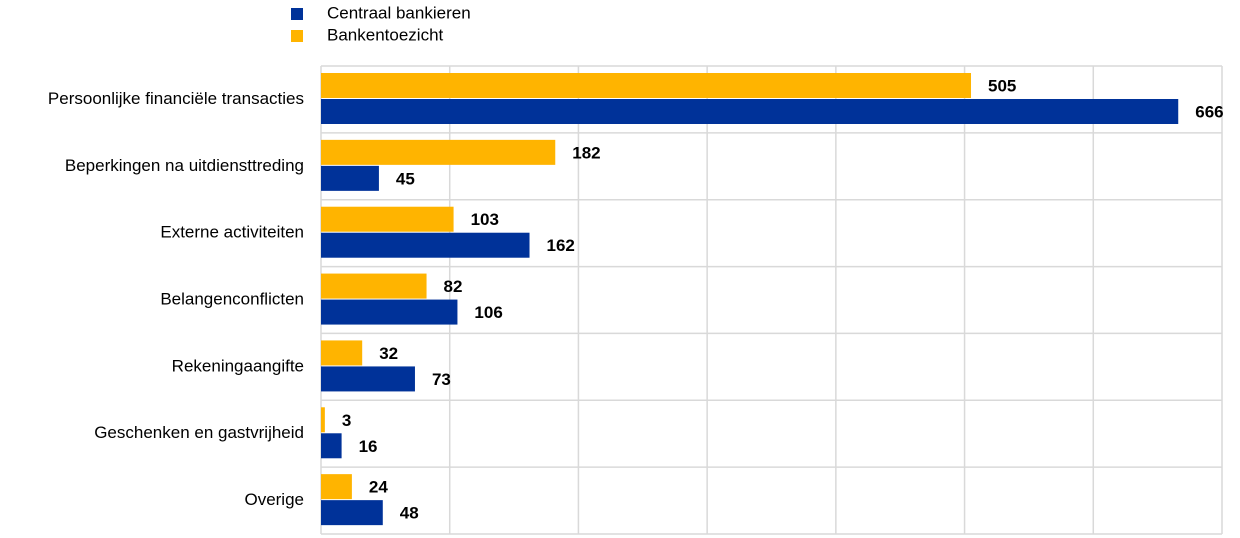 The image size is (1240, 538). Describe the element at coordinates (388, 353) in the screenshot. I see `value-label: 32` at that location.